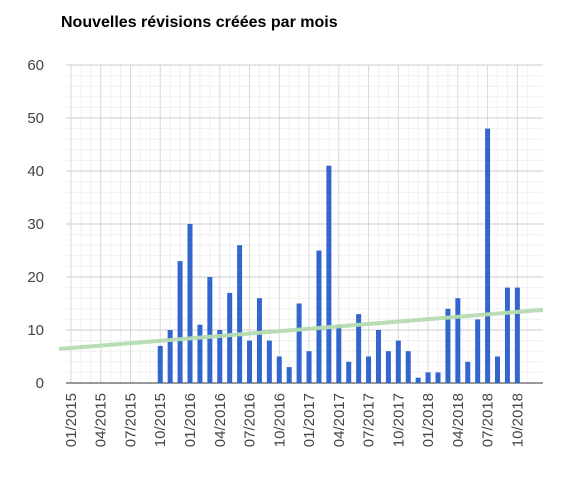 Image resolution: width=580 pixels, height=488 pixels. Describe the element at coordinates (488, 420) in the screenshot. I see `x-tick-label: 07/2018` at that location.